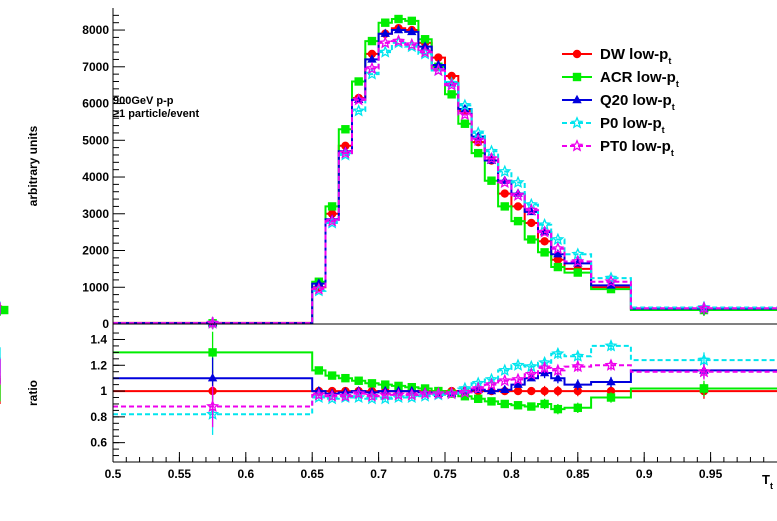  Describe the element at coordinates (632, 125) in the screenshot. I see `legend-label: P0 low-pt` at that location.